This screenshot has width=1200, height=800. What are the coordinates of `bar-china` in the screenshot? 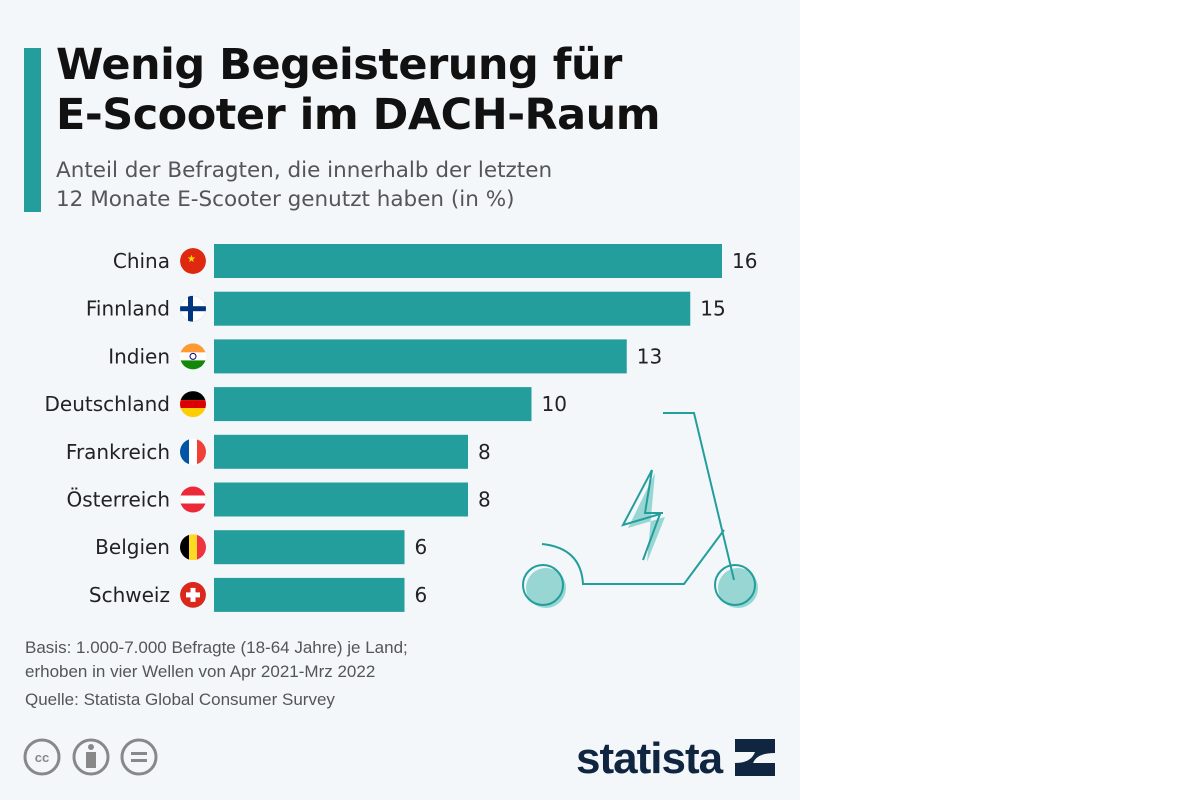 It's located at (468, 261).